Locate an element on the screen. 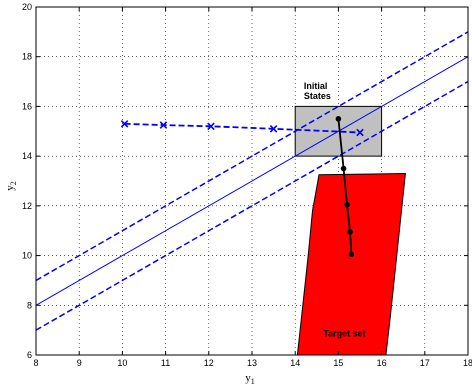 The image size is (472, 387). x-tick-label-5: 13 is located at coordinates (252, 363).